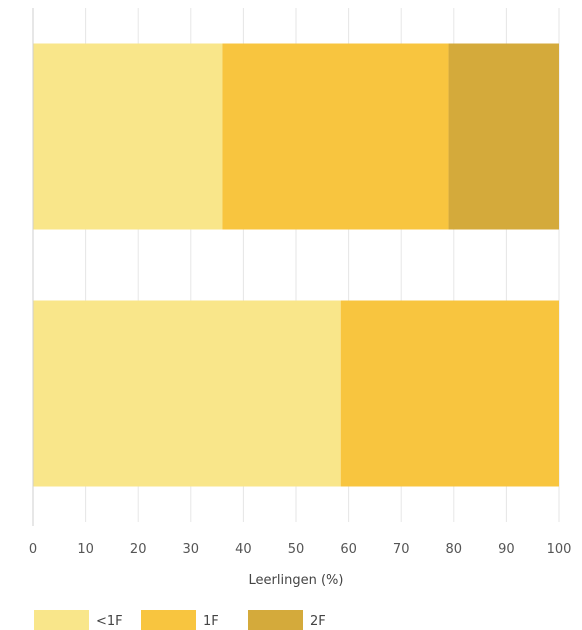 The height and width of the screenshot is (630, 582). Describe the element at coordinates (191, 549) in the screenshot. I see `x-tick-label-30: 30` at that location.